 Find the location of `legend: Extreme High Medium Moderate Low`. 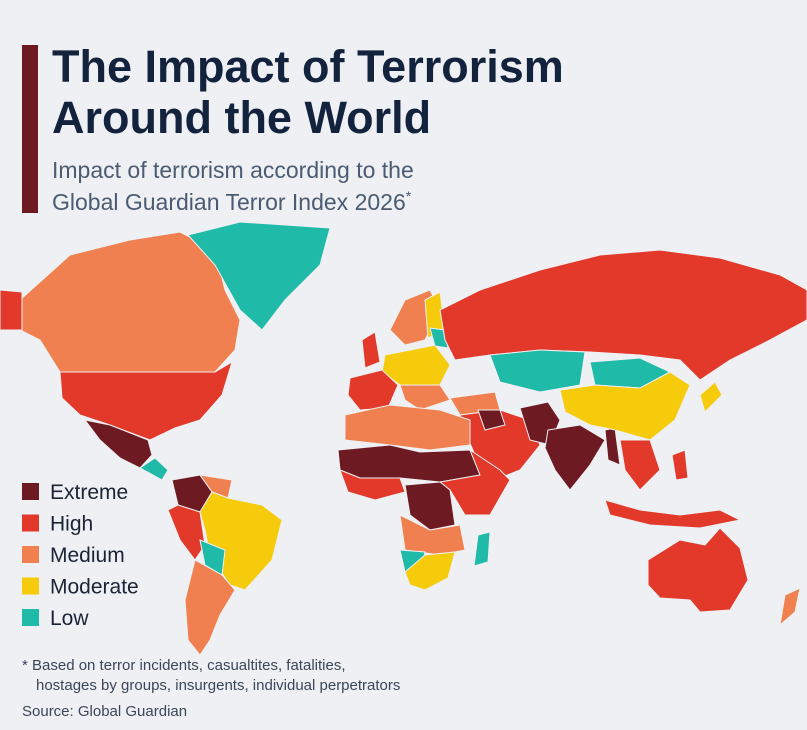

legend: Extreme High Medium Moderate Low is located at coordinates (80, 555).